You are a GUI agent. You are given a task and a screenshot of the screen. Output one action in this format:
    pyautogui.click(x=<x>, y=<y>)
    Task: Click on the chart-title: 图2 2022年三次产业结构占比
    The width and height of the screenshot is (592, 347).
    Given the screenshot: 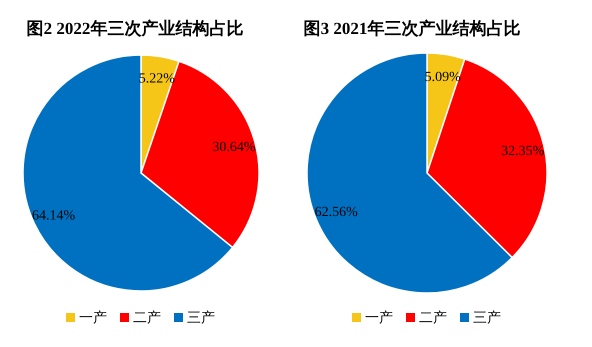 What is the action you would take?
    pyautogui.click(x=135, y=28)
    